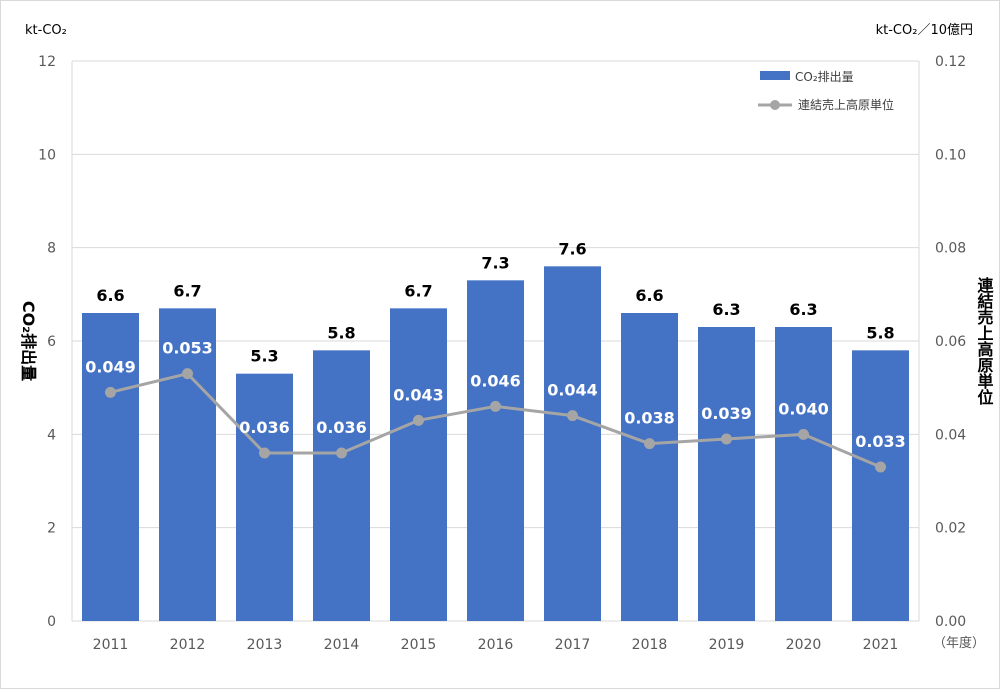 This screenshot has height=692, width=1000. Describe the element at coordinates (110, 366) in the screenshot. I see `line-data-label: 0.049` at that location.